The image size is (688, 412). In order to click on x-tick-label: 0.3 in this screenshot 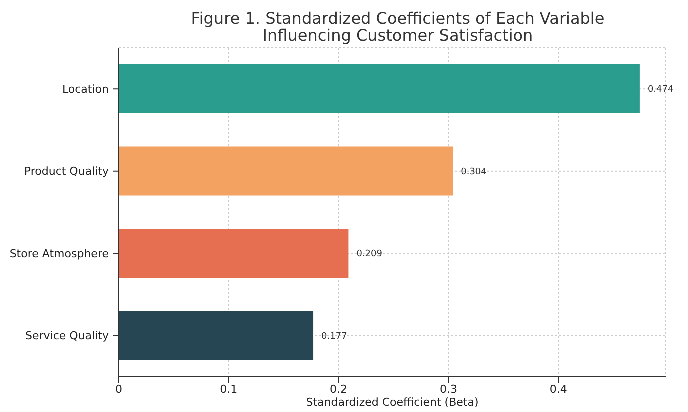, I will do `click(449, 389)`.